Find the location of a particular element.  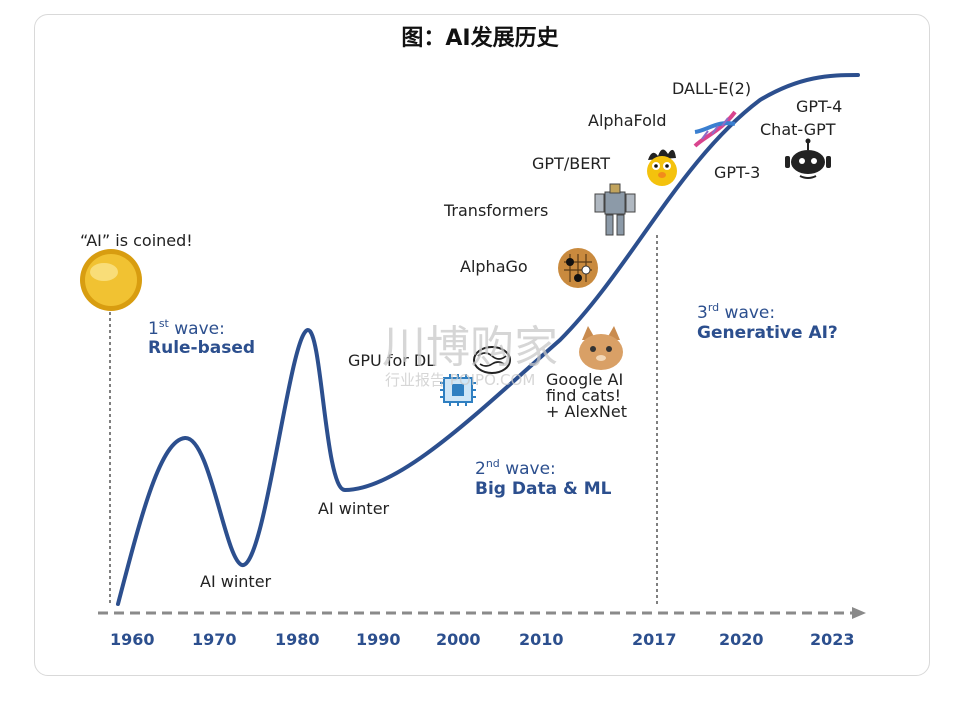

wave3-name: Generative AI? is located at coordinates (767, 333).